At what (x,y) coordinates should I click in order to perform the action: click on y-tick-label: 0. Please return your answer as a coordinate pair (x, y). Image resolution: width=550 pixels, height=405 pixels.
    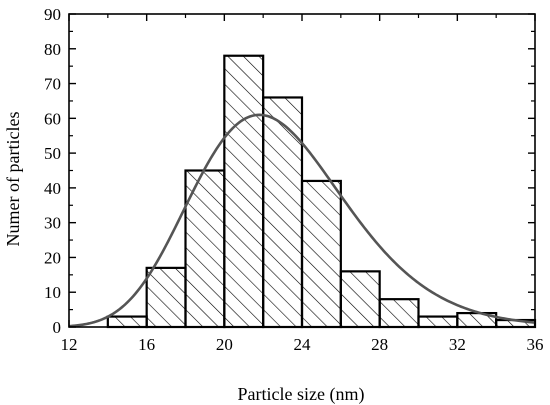
    Looking at the image, I should click on (57, 327).